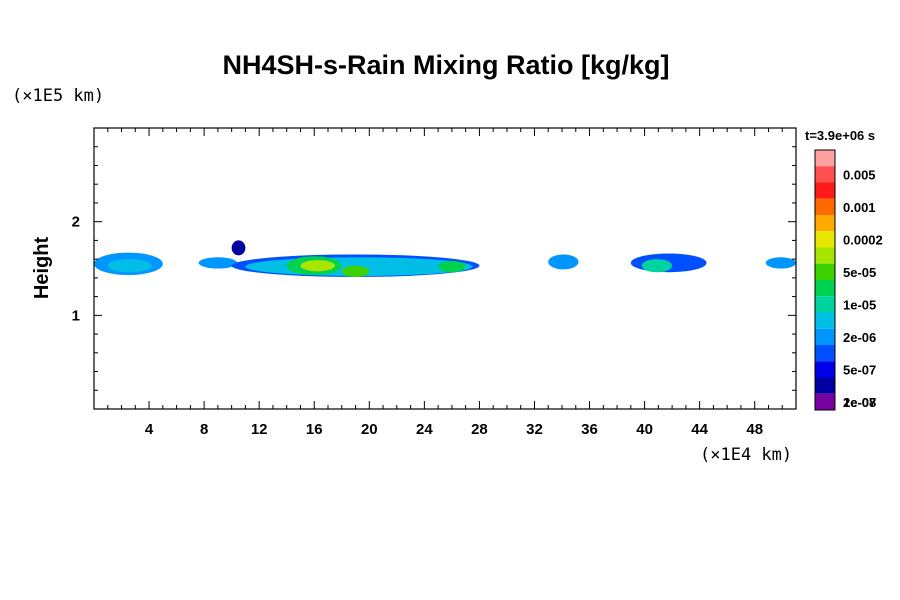 The width and height of the screenshot is (900, 600). Describe the element at coordinates (314, 429) in the screenshot. I see `x-tick-label: 16` at that location.